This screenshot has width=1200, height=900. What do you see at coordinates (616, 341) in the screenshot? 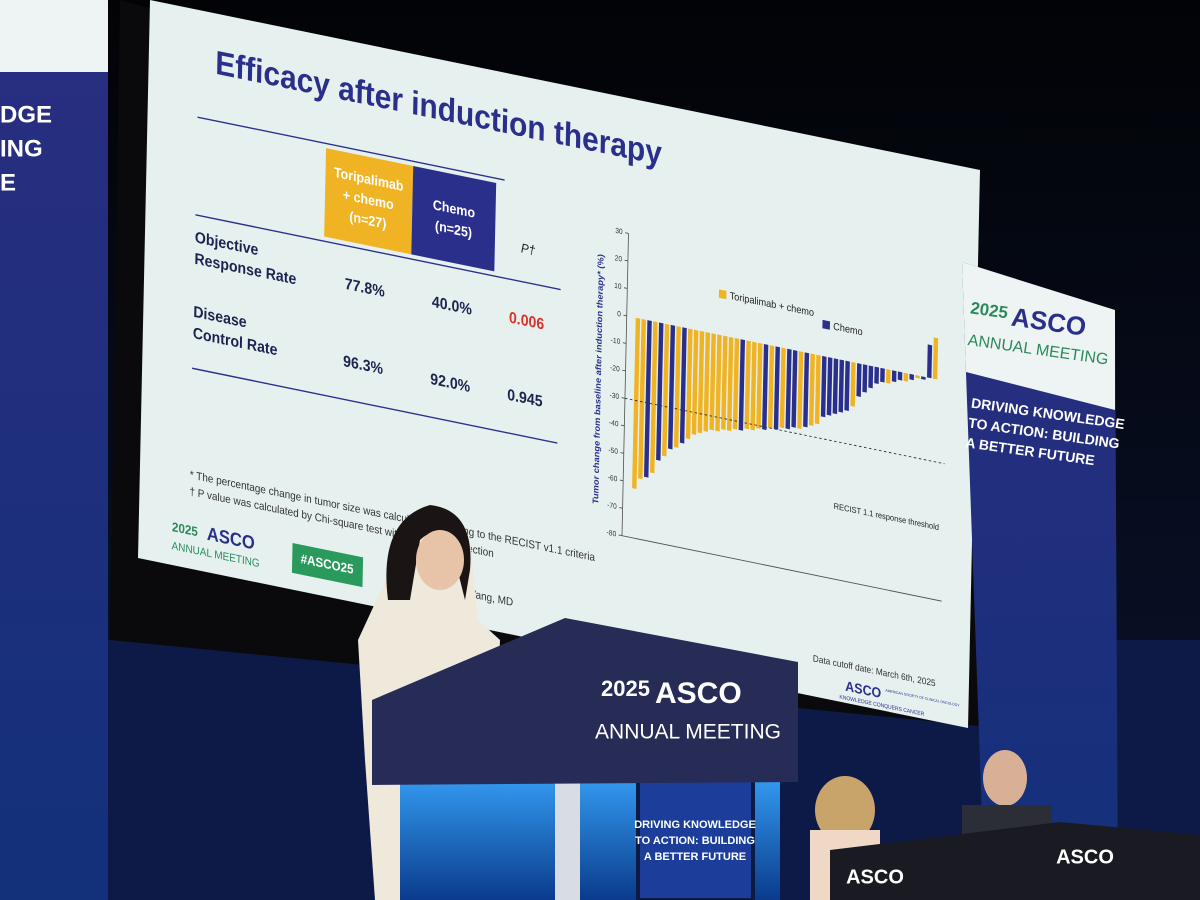
I see `y-tick-label: -10` at bounding box center [616, 341].